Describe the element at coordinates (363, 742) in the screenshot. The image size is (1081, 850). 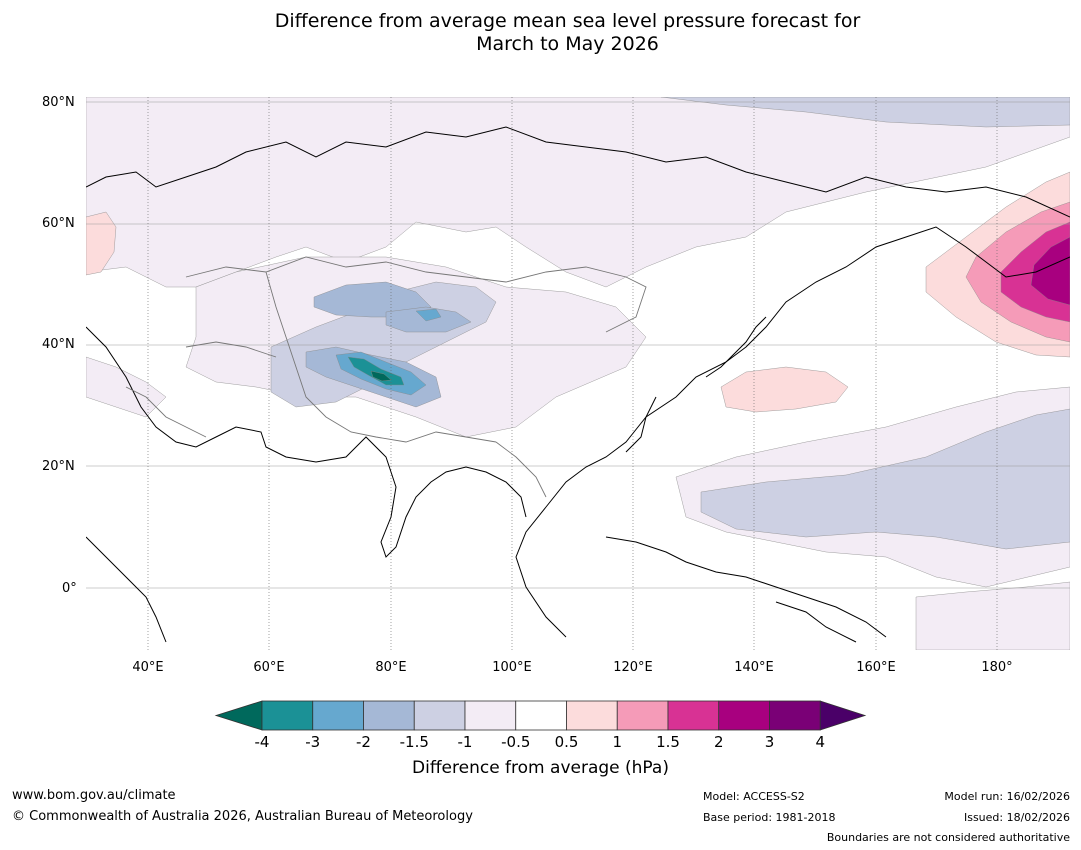
I see `colorbar-tick: -2` at that location.